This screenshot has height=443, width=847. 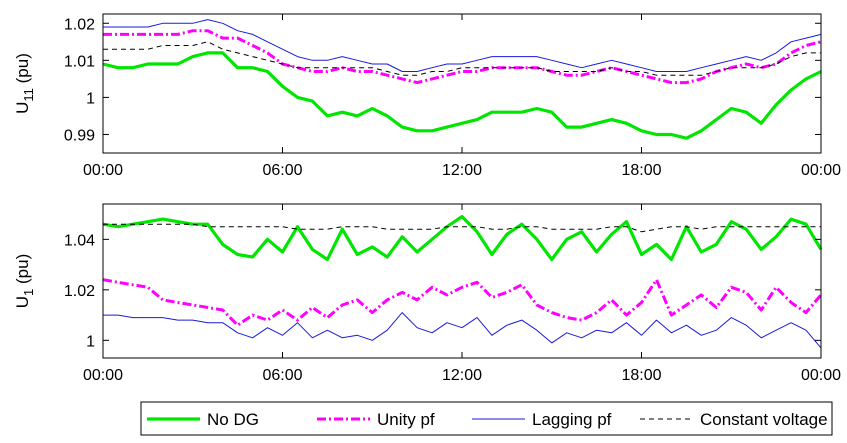 What do you see at coordinates (79, 135) in the screenshot?
I see `y-tick-label: 0.99` at bounding box center [79, 135].